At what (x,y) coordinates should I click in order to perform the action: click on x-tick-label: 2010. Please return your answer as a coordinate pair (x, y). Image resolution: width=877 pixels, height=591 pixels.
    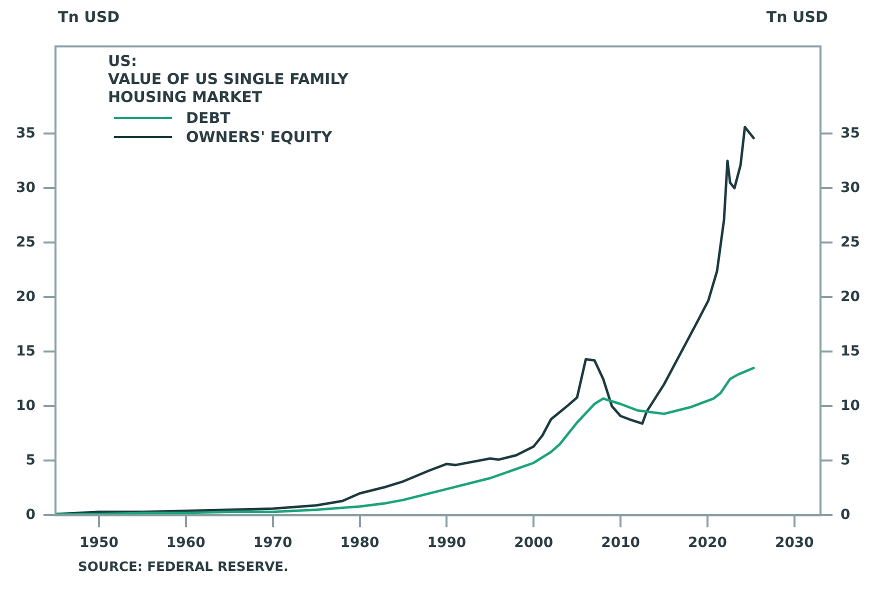
    Looking at the image, I should click on (620, 543).